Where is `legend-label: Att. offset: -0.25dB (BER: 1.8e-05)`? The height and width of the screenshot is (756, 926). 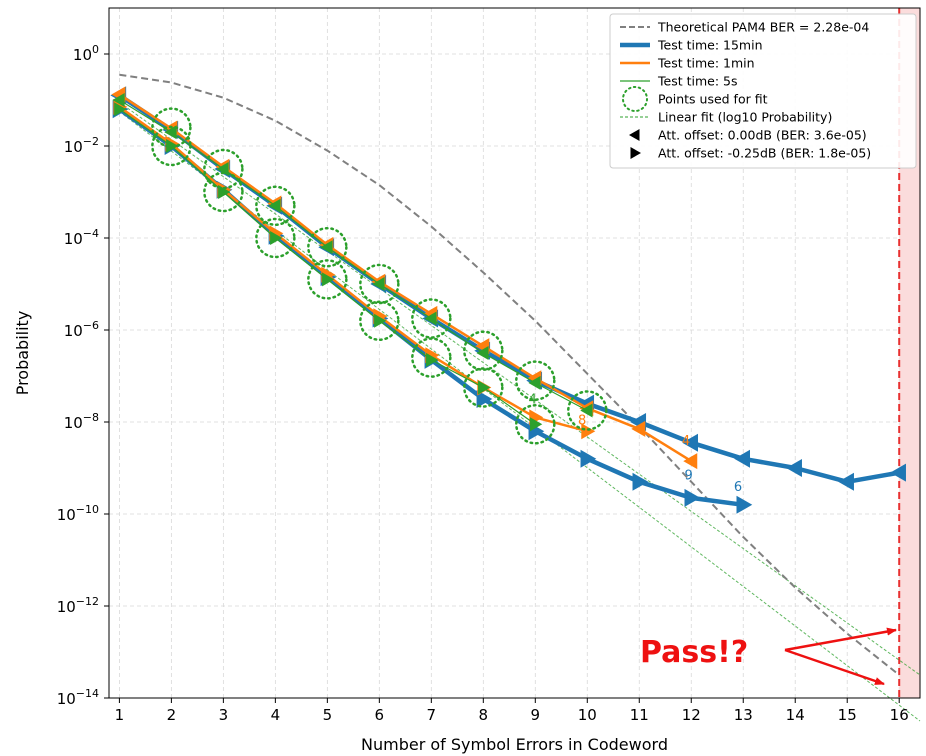 legend-label: Att. offset: -0.25dB (BER: 1.8e-05) is located at coordinates (764, 153).